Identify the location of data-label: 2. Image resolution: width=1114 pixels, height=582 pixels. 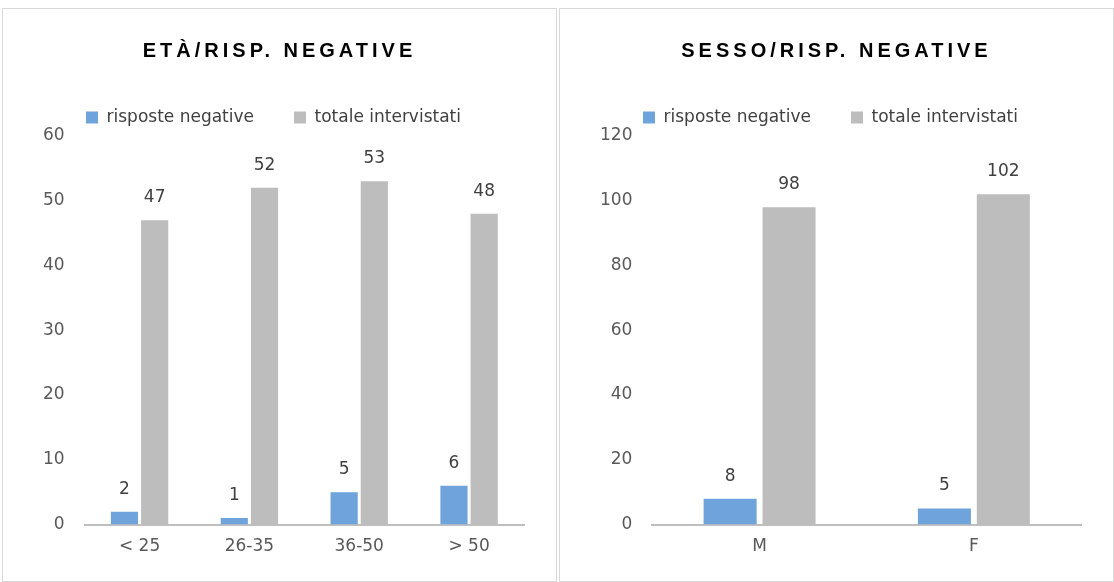
(124, 487).